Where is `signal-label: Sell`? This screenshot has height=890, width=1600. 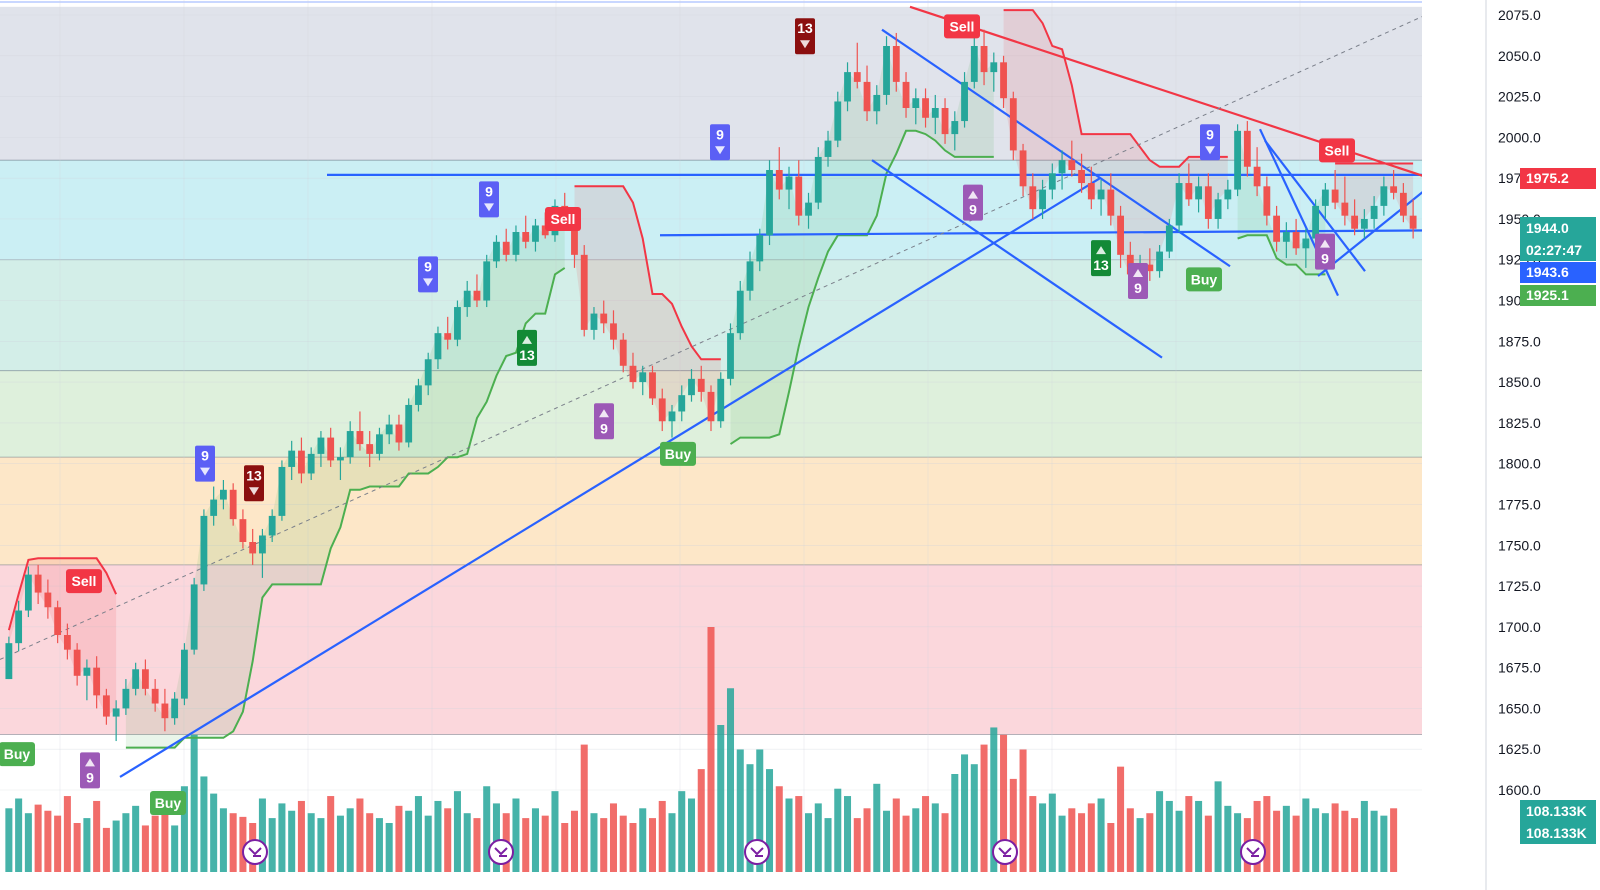 signal-label: Sell is located at coordinates (1337, 150).